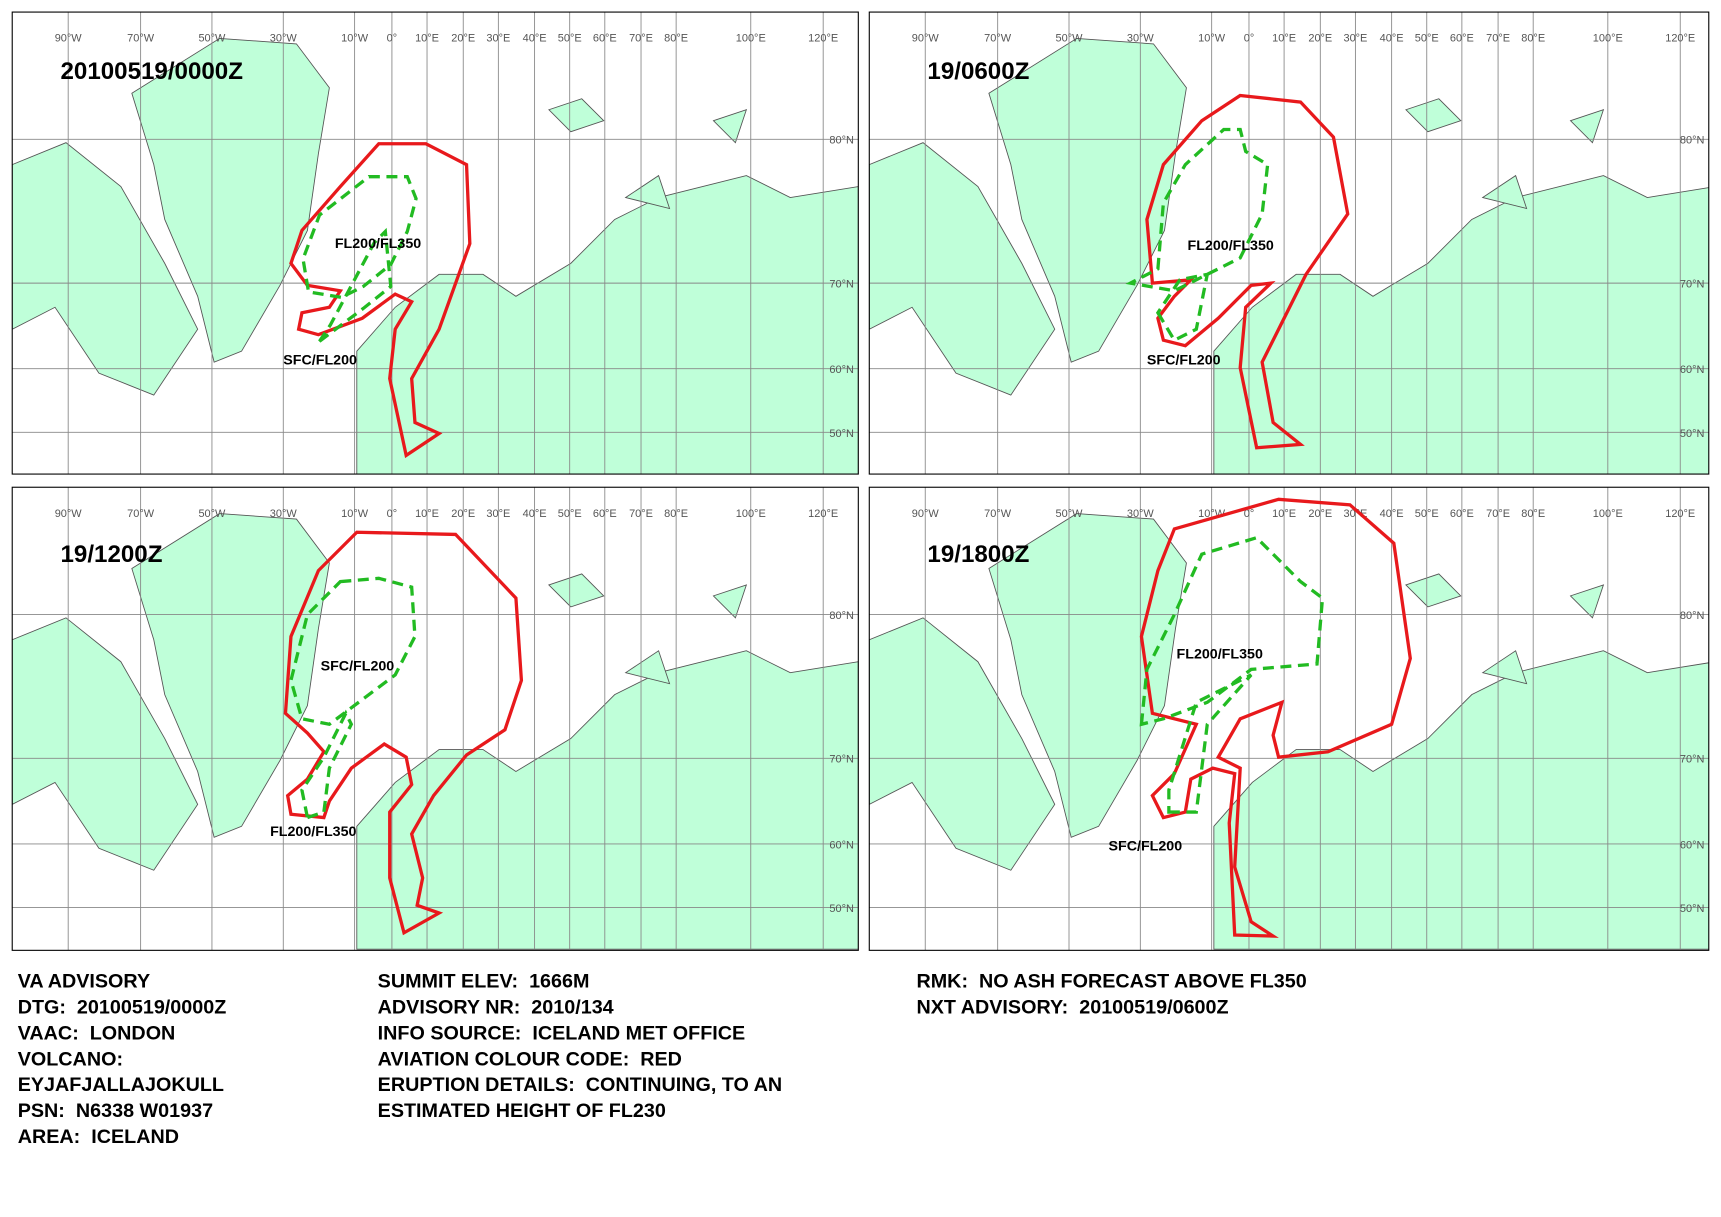 The height and width of the screenshot is (1217, 1721). What do you see at coordinates (115, 1111) in the screenshot?
I see `advisory-line: PSN: N6338 W01937` at bounding box center [115, 1111].